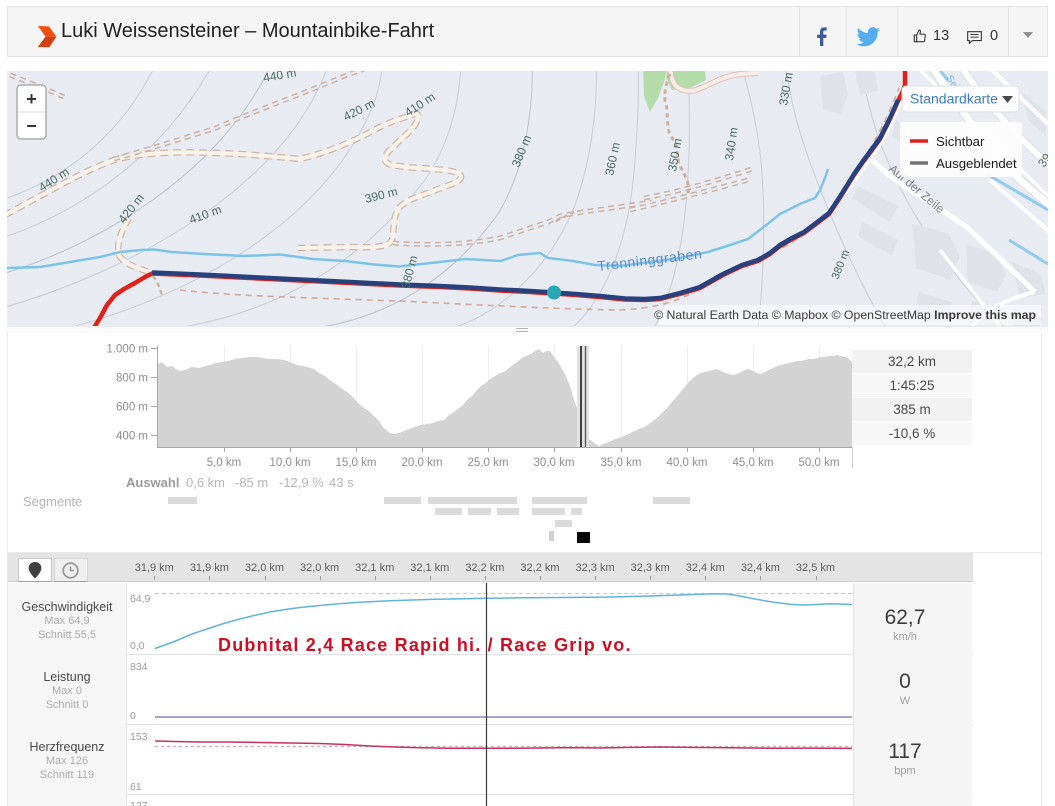  What do you see at coordinates (139, 667) in the screenshot?
I see `svg-text: 834` at bounding box center [139, 667].